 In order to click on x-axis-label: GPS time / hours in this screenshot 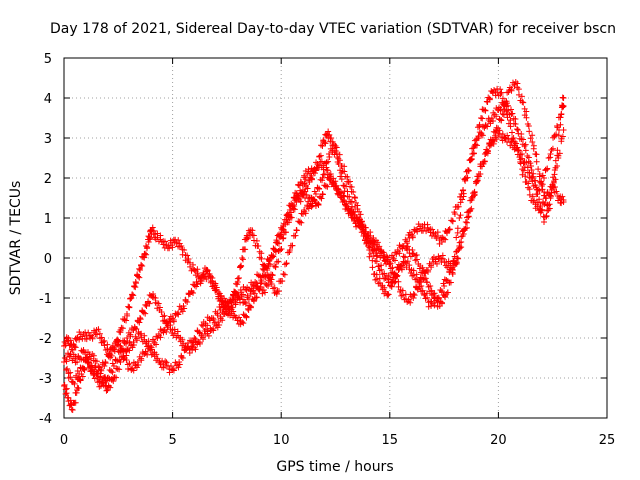, I will do `click(334, 467)`.